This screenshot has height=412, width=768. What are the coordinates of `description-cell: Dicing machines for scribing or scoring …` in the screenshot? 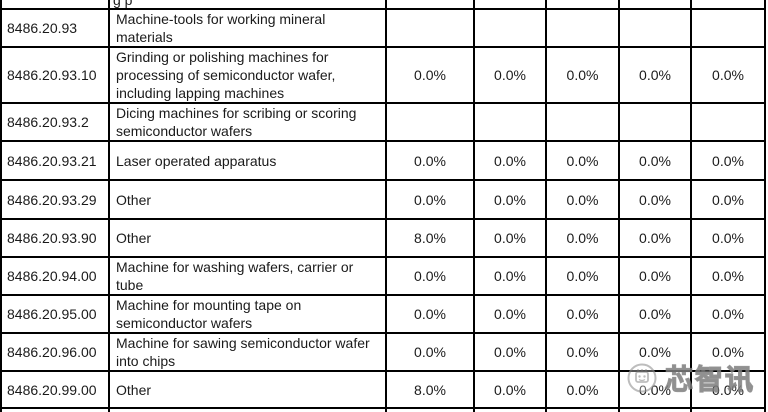 It's located at (247, 122).